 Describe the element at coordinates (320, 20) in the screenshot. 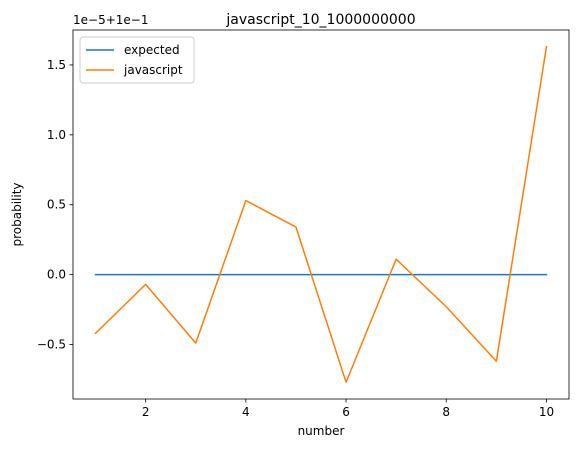

I see `chart-title: javascript_10_1000000000` at that location.